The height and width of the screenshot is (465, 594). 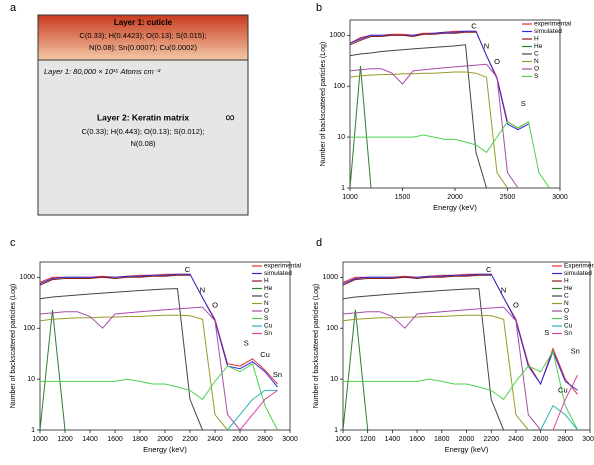 What do you see at coordinates (246, 343) in the screenshot?
I see `annotation: S` at bounding box center [246, 343].